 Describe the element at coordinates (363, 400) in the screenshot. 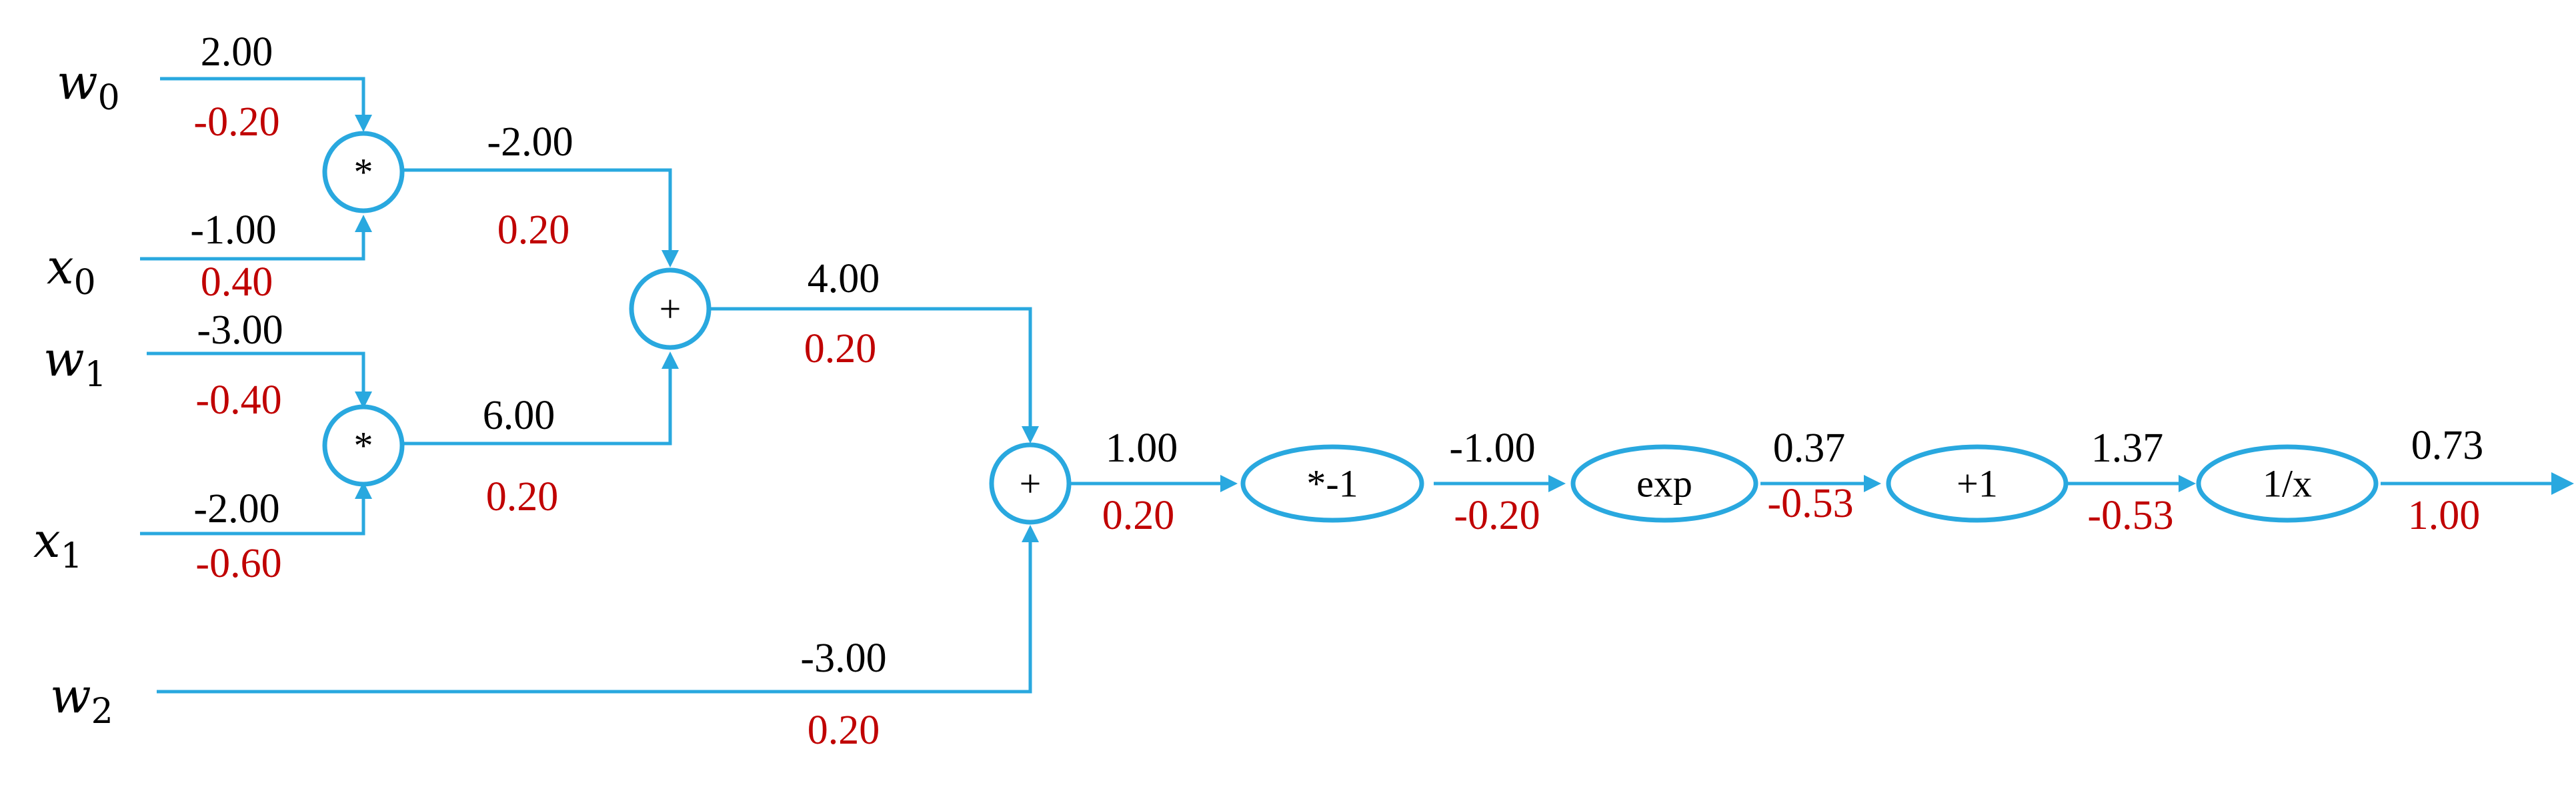

I see `arrow-w1` at that location.